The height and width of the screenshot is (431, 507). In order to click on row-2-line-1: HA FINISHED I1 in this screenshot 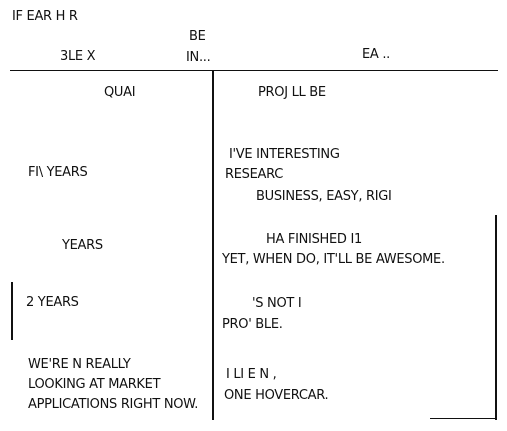, I will do `click(314, 239)`.